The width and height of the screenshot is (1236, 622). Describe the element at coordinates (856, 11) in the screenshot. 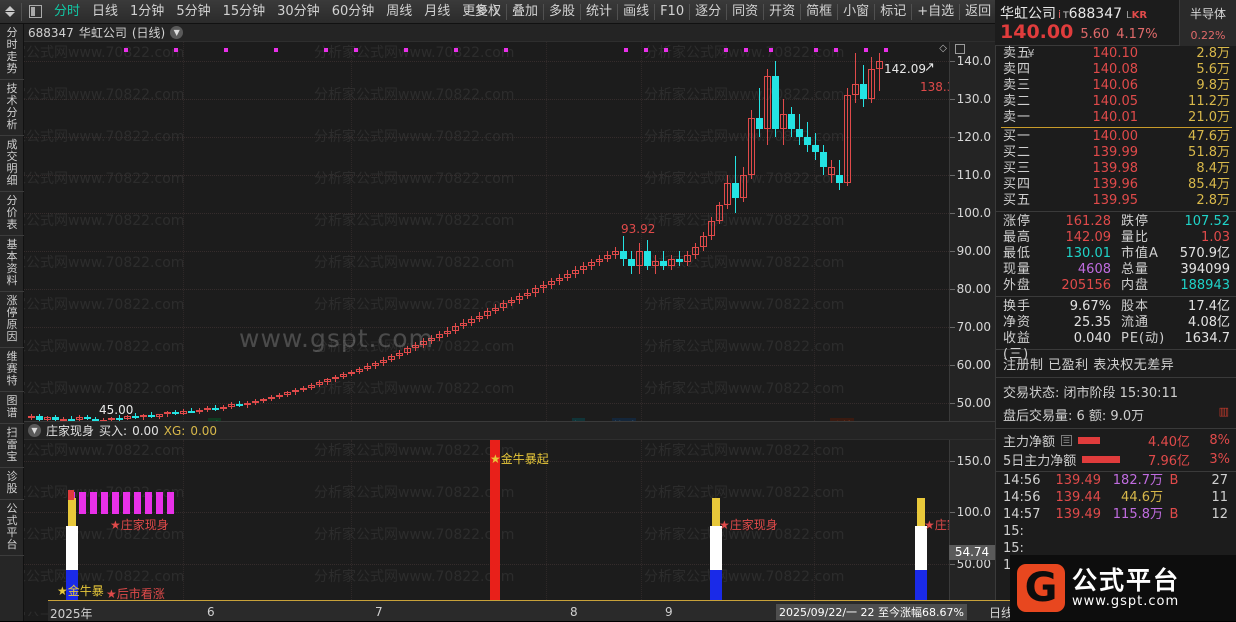

I see `tool-小窗: 小窗` at that location.